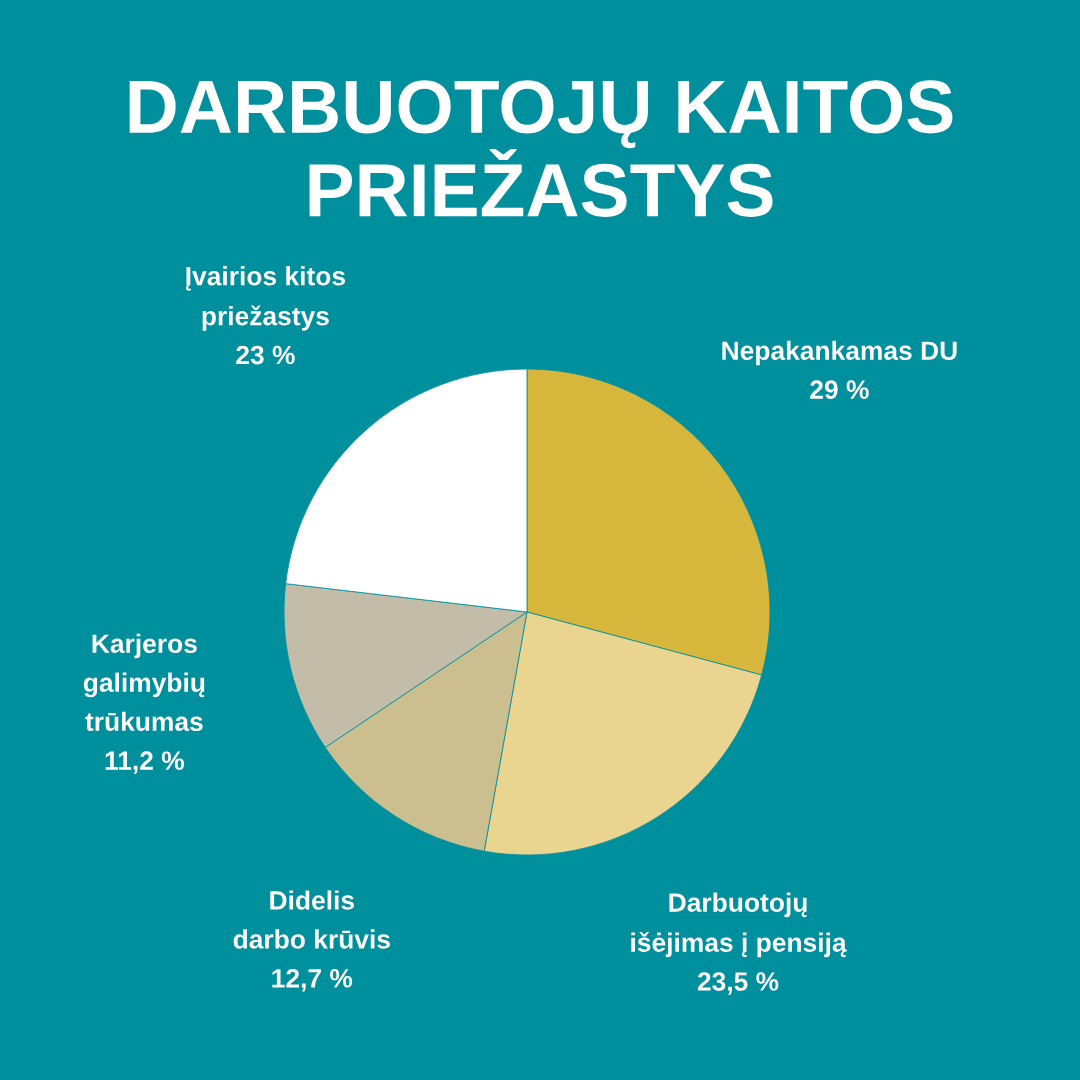 Image resolution: width=1080 pixels, height=1080 pixels. Describe the element at coordinates (839, 353) in the screenshot. I see `slice-label: Nepakankamas DU` at that location.